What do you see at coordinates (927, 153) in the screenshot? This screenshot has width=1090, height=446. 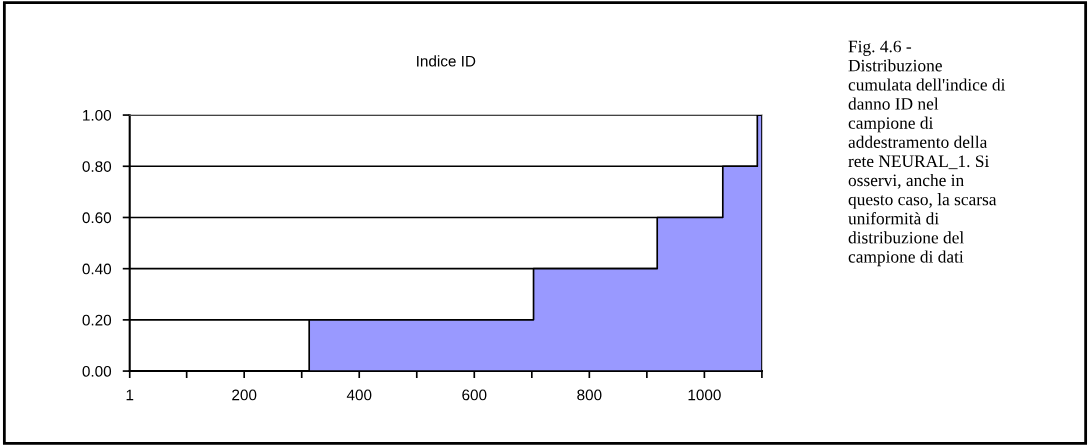 I see `text: Fig. 4.6 - Distribuzione cumulata dell'indice di danno ID nel campione di addestramento della rete NEURAL_1. Si osservi, anche in questo caso, la scarsa uniformità di distribuzione del campione di dati` at bounding box center [927, 153].